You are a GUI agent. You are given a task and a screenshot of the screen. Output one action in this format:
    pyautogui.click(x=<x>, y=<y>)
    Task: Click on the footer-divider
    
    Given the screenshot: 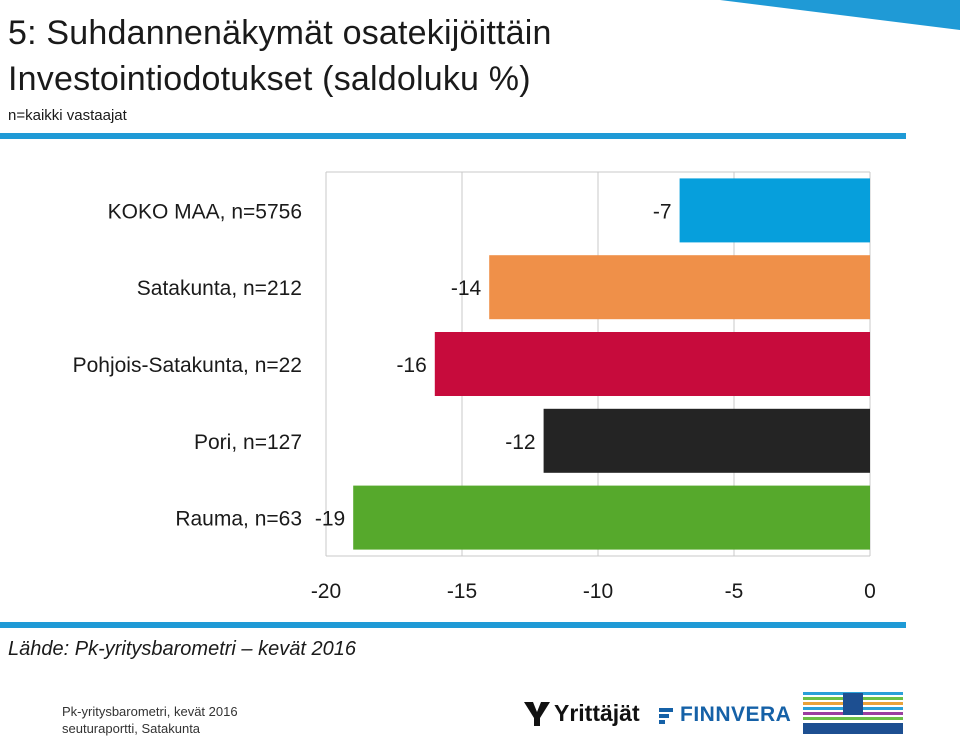 What is the action you would take?
    pyautogui.click(x=453, y=625)
    